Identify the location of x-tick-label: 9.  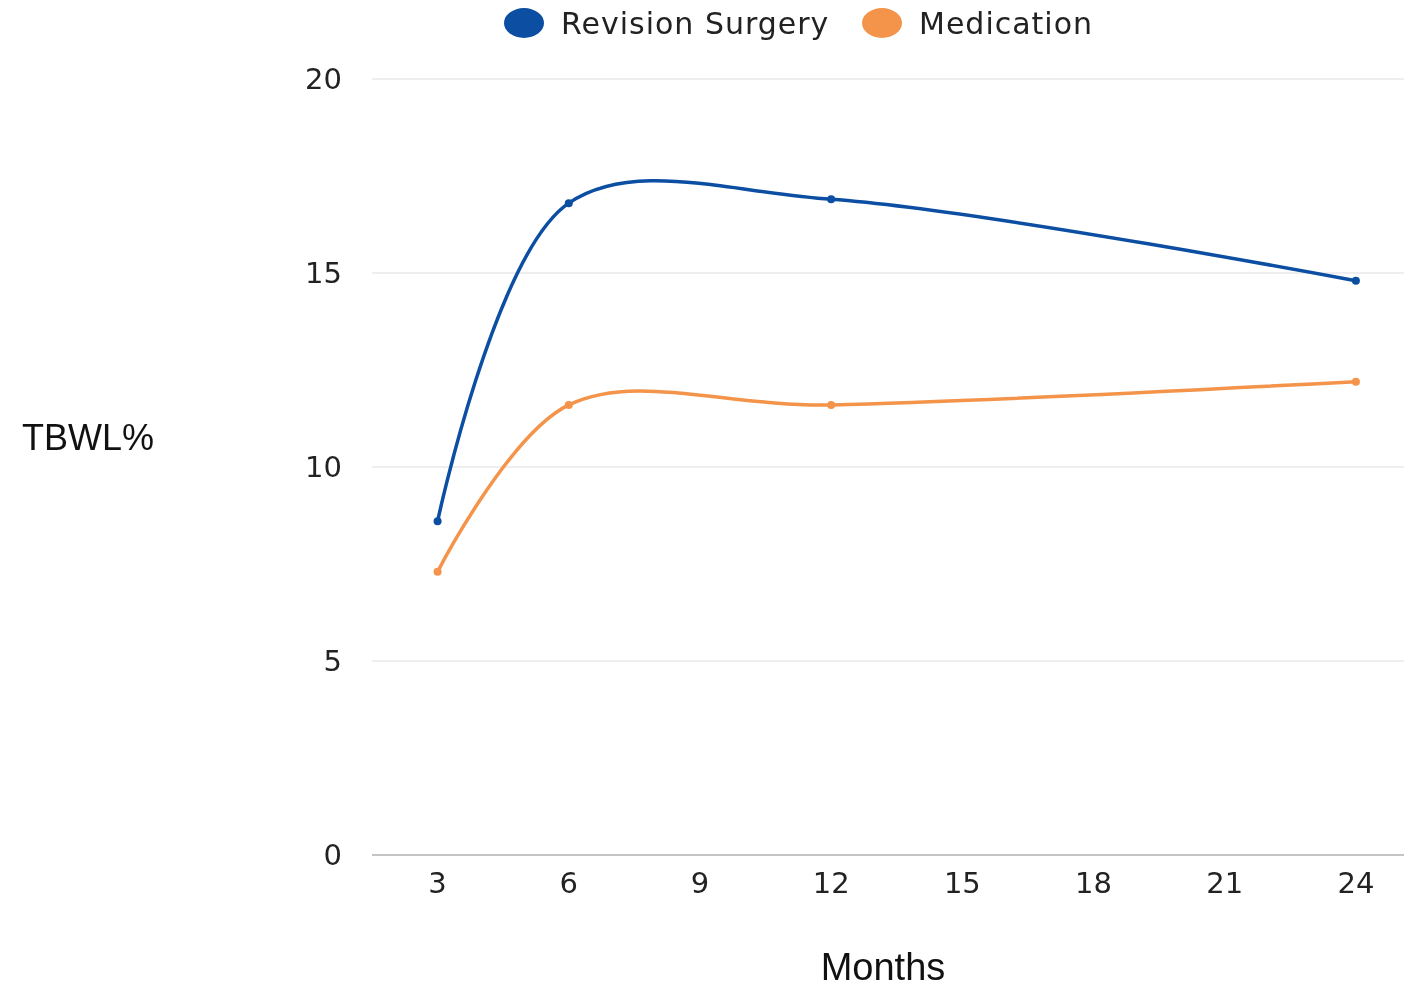
(700, 883).